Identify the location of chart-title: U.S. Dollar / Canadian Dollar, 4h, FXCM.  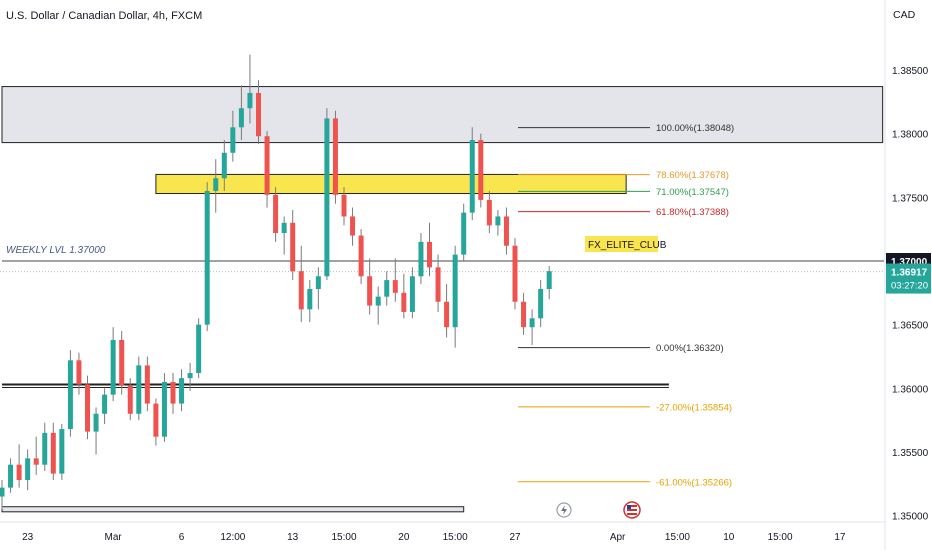
(104, 16).